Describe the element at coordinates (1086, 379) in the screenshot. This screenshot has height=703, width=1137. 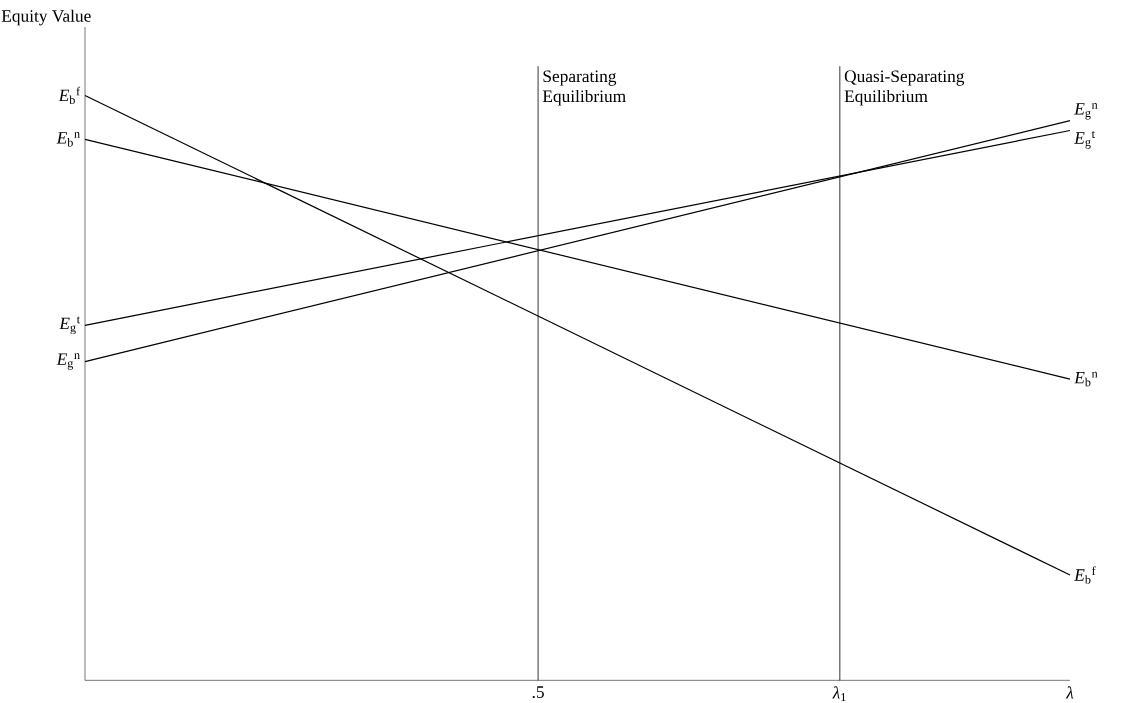
I see `series-label: E$_{b}$n` at that location.